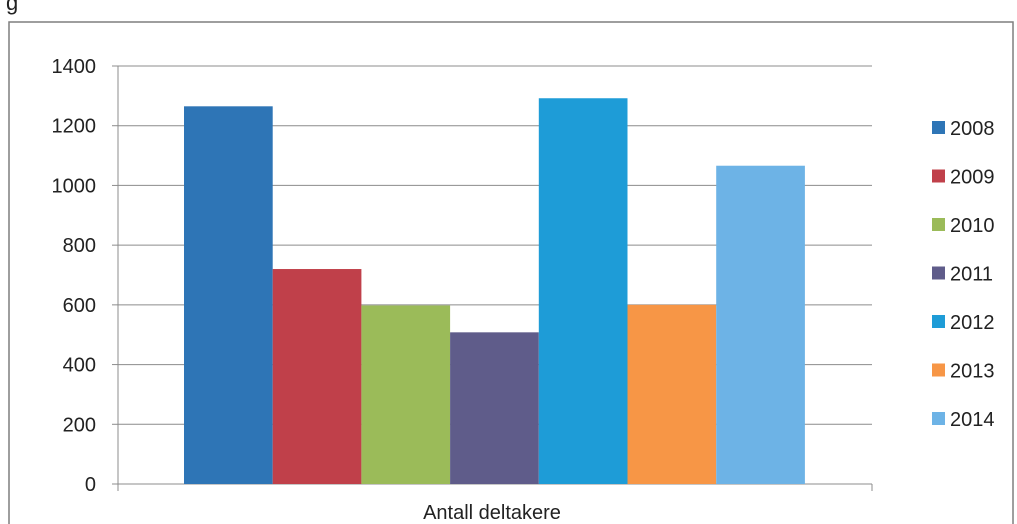  Describe the element at coordinates (971, 275) in the screenshot. I see `legend-label-2011: 2011` at that location.